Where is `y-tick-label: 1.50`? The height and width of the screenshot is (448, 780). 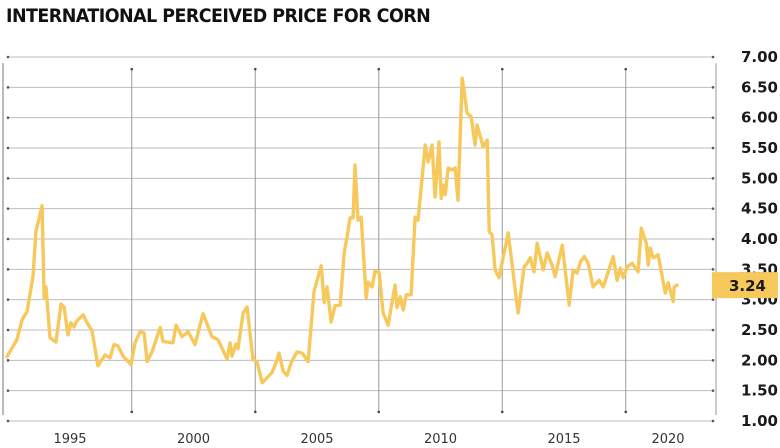
y-tick-label: 1.50 is located at coordinates (759, 391).